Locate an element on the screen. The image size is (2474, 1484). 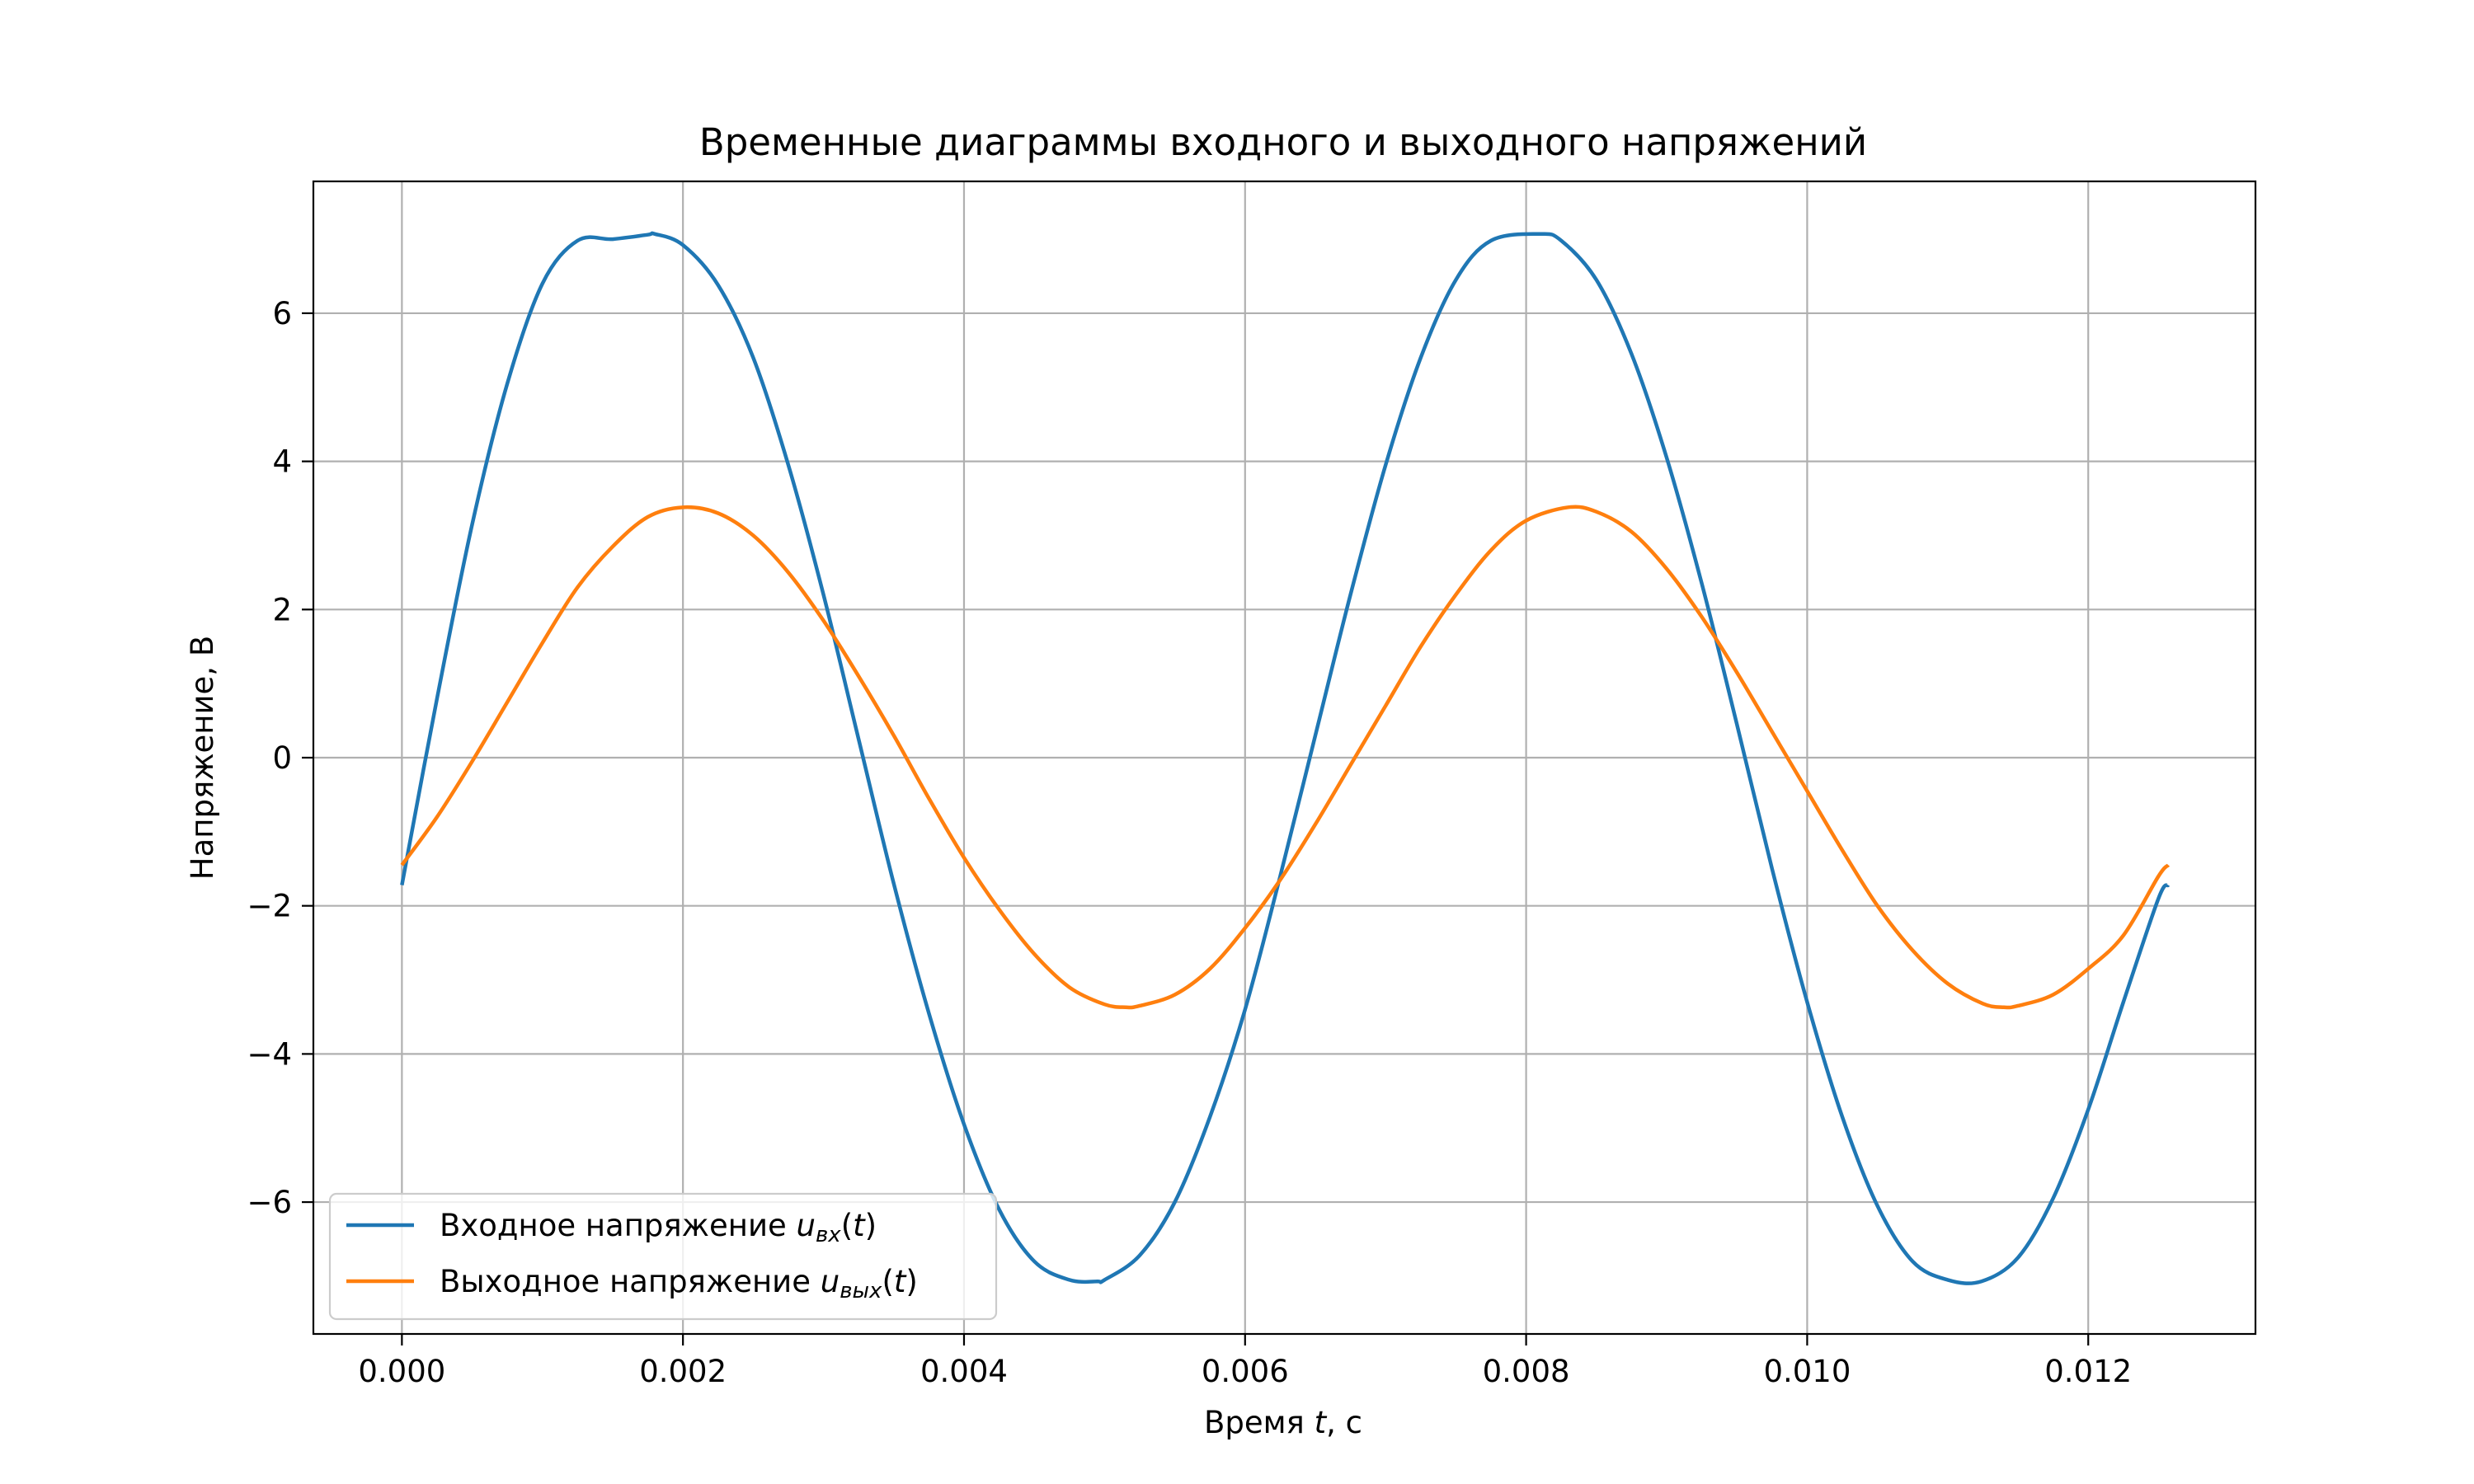
y-tick-label: 2 is located at coordinates (282, 609).